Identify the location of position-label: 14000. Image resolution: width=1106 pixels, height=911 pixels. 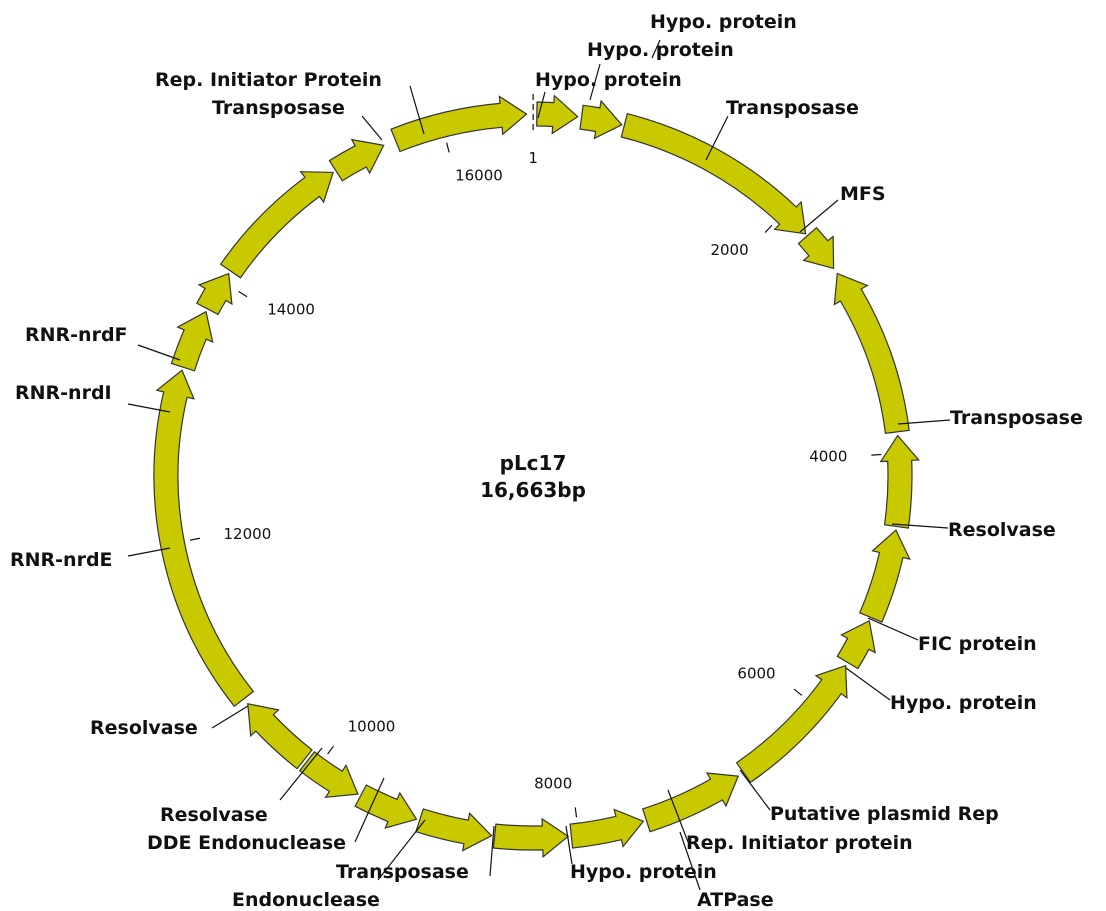
(291, 310).